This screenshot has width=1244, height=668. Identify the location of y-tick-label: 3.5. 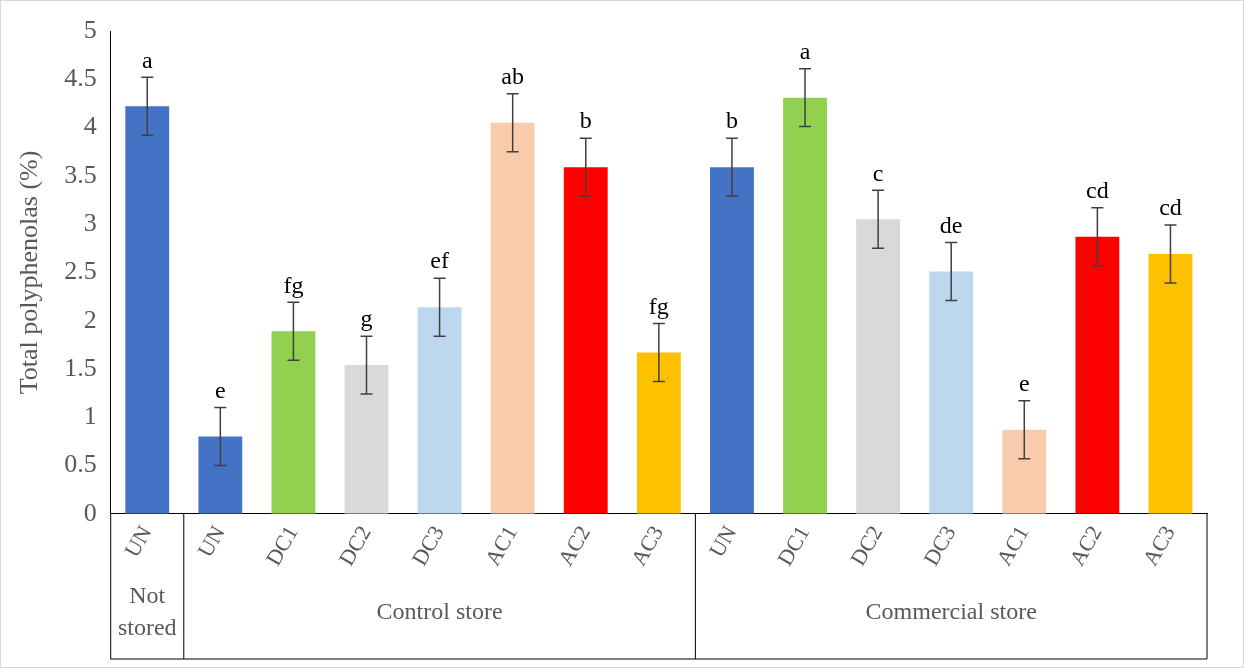
(80, 174).